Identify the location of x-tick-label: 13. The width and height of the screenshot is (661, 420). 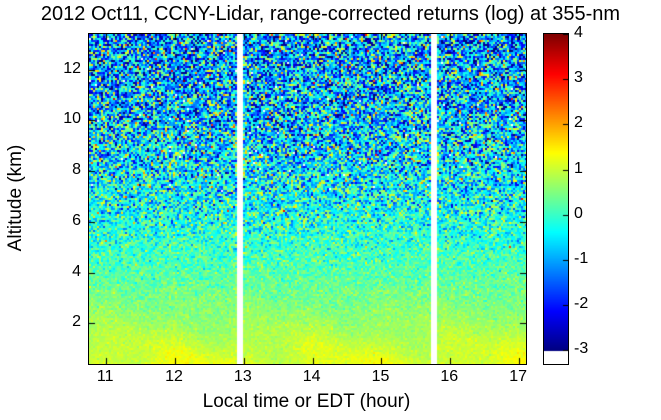
(242, 376).